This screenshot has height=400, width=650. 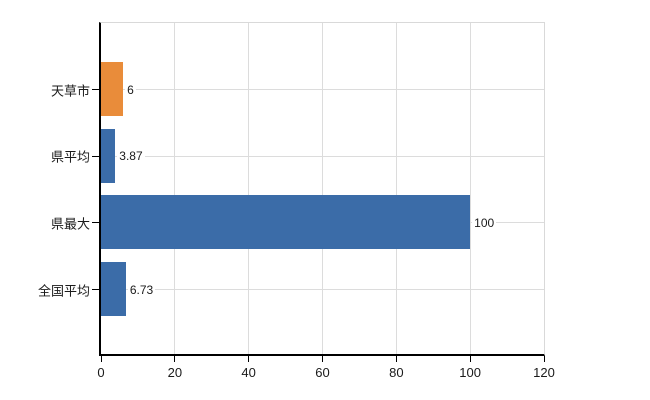 I want to click on bar-ken-heikin, so click(x=108, y=155).